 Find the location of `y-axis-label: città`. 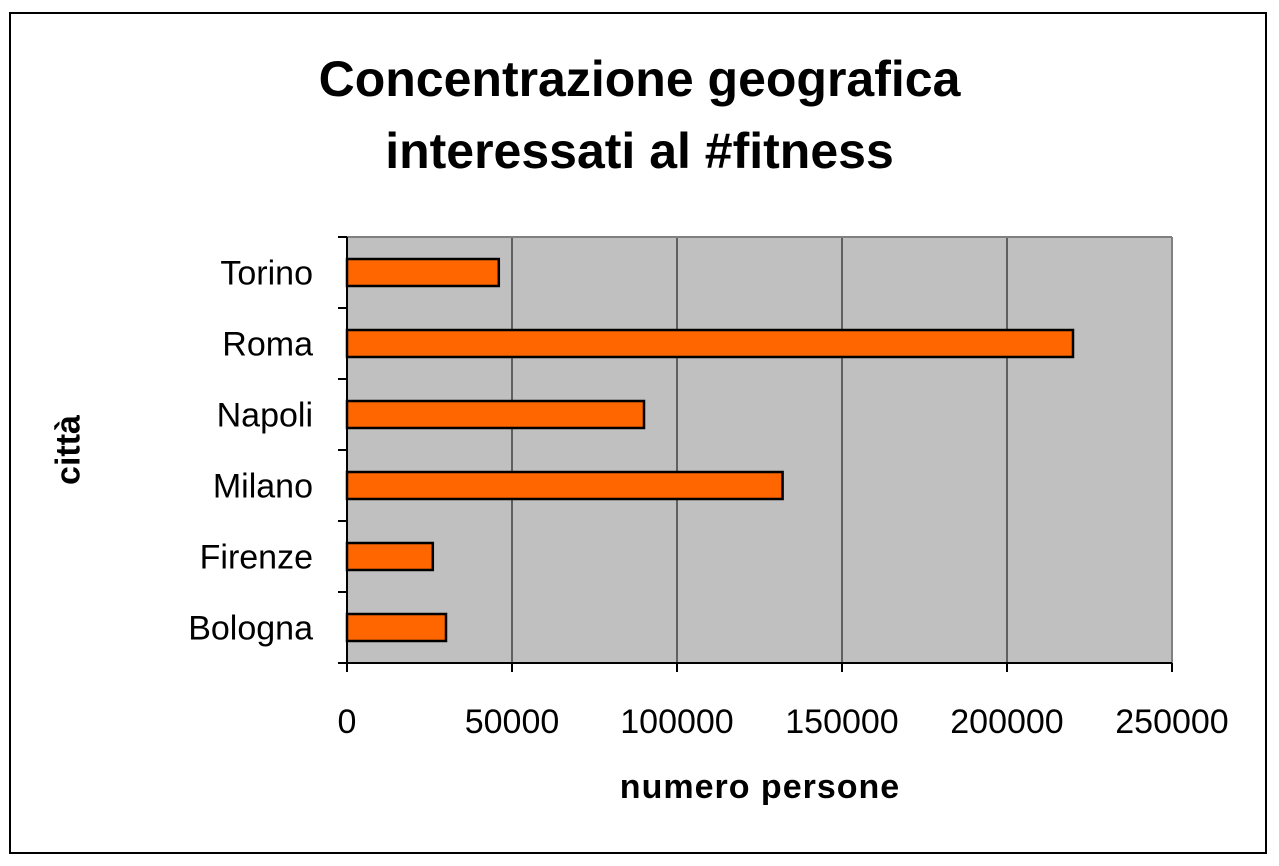

y-axis-label: città is located at coordinates (68, 450).